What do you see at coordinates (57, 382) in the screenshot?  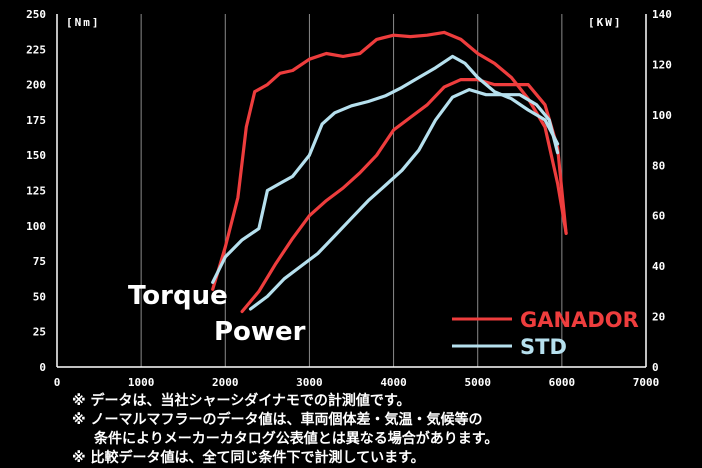 I see `x-tick-label: 0` at bounding box center [57, 382].